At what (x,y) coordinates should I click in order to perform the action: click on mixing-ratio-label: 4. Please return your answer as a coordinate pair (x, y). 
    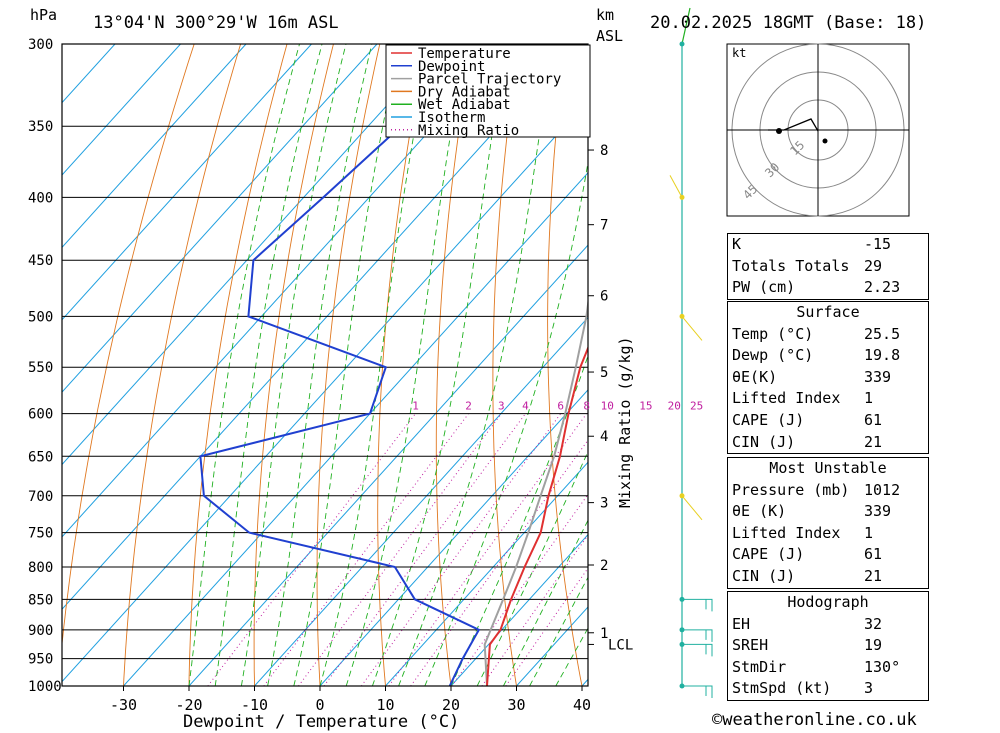
    Looking at the image, I should click on (525, 406).